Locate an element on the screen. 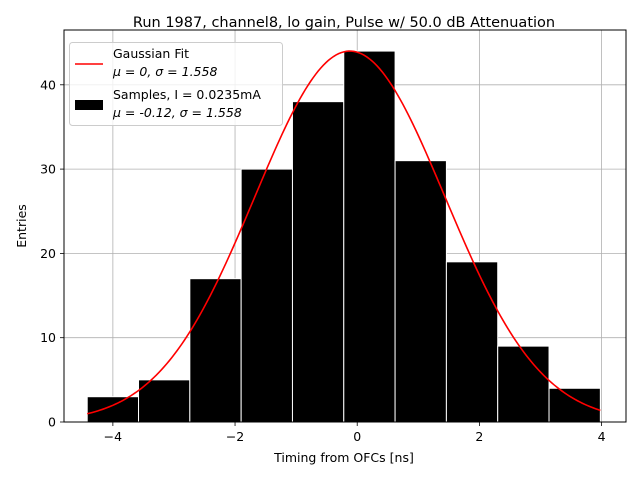 This screenshot has width=640, height=480. x-tick-label: 2 is located at coordinates (479, 436).